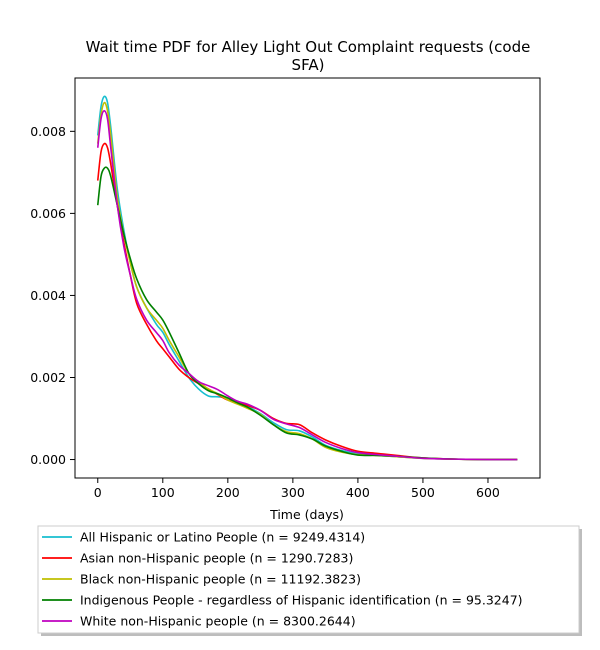  What do you see at coordinates (358, 492) in the screenshot?
I see `x-tick-label: 400` at bounding box center [358, 492].